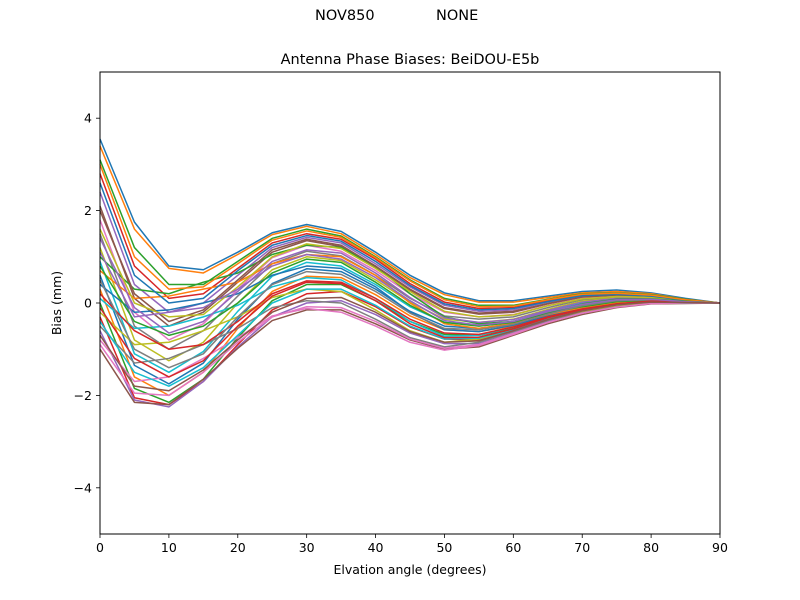  Describe the element at coordinates (88, 210) in the screenshot. I see `y-tick-label: 2` at that location.